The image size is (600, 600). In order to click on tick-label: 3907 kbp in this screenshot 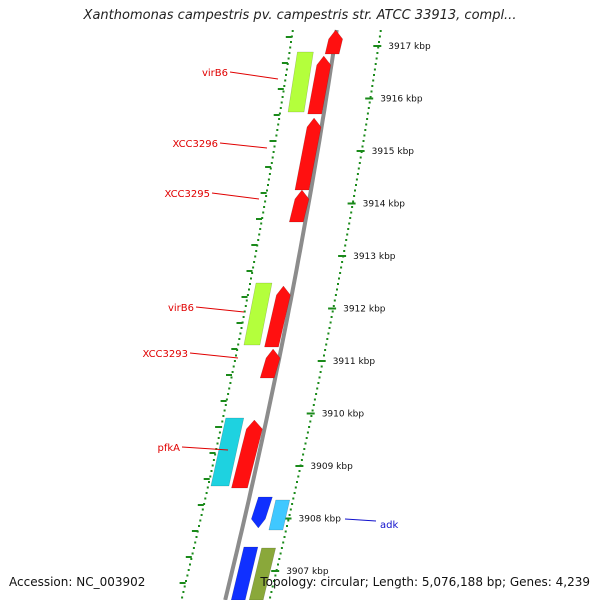, I will do `click(307, 572)`.